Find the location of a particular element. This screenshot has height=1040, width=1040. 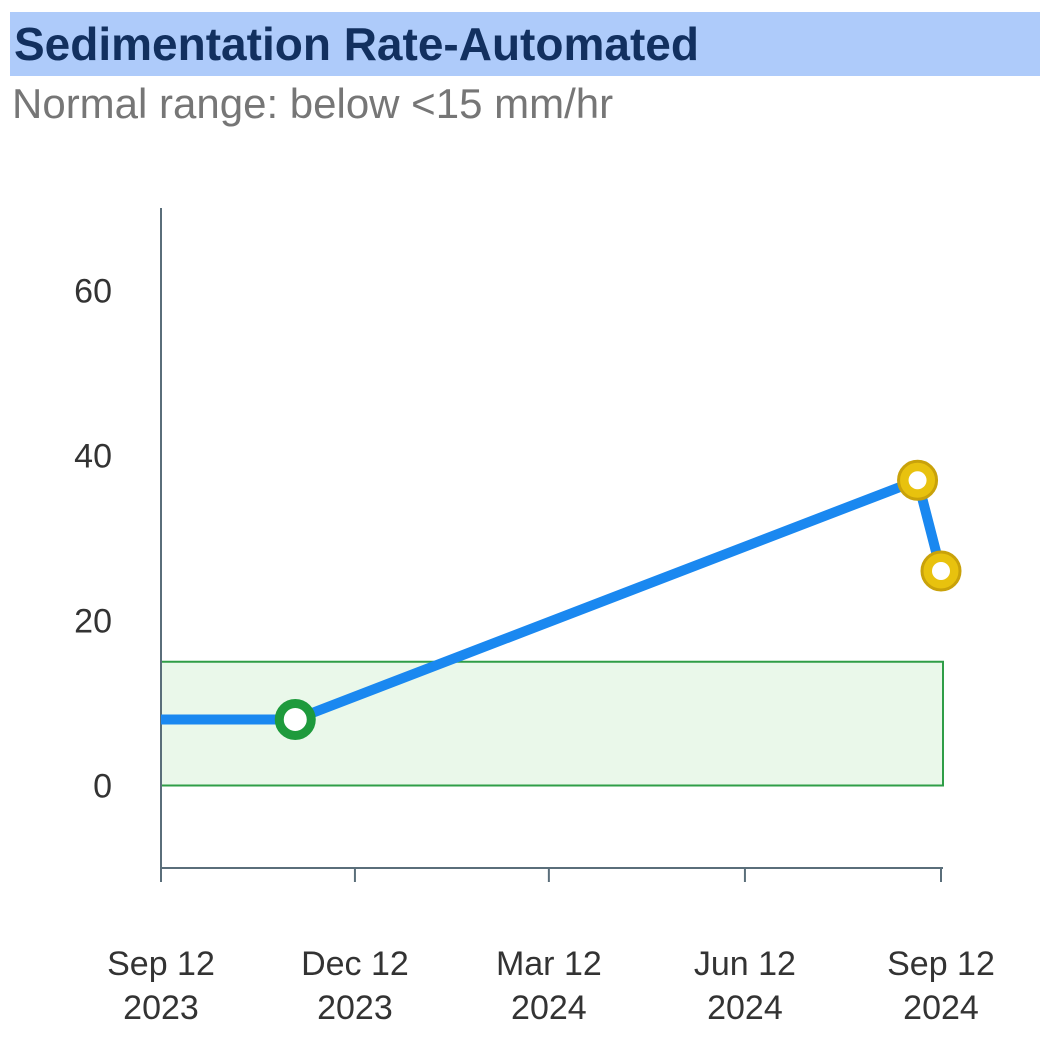

x-tick-label: Dec 12 is located at coordinates (355, 964).